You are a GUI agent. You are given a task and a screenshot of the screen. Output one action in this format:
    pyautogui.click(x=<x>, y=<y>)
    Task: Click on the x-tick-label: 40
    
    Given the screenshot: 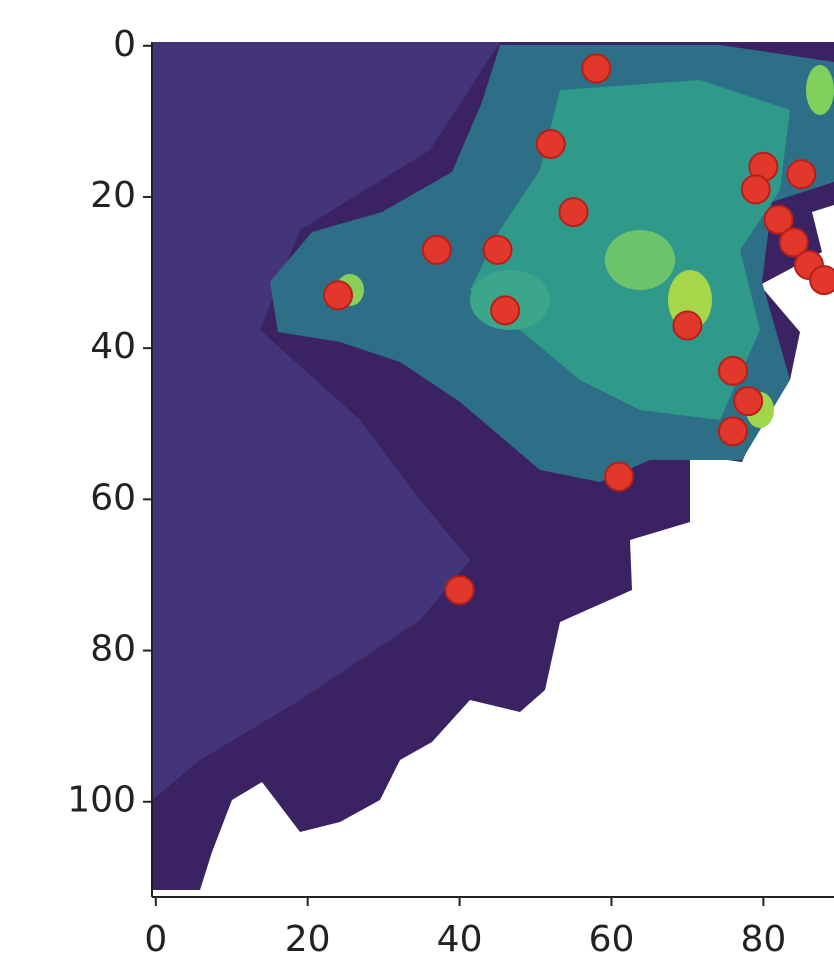 What is the action you would take?
    pyautogui.click(x=460, y=939)
    